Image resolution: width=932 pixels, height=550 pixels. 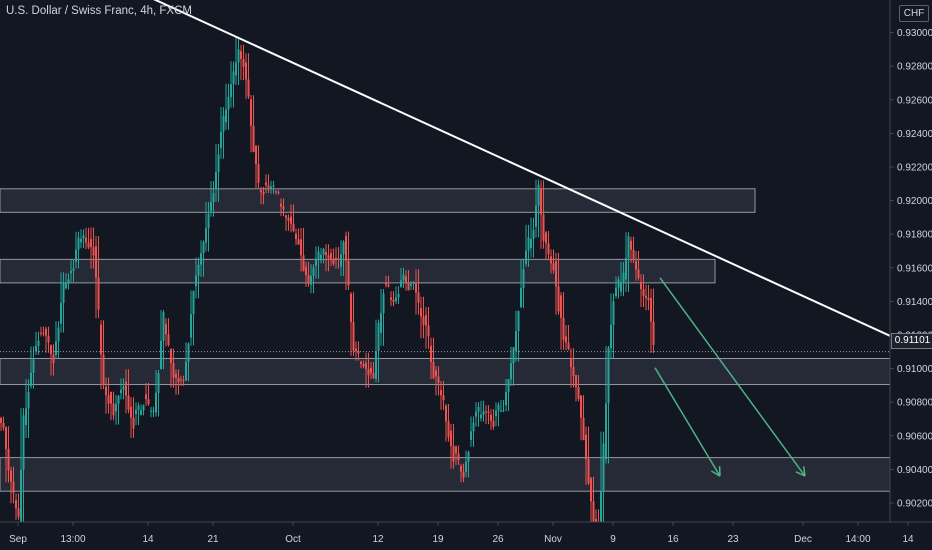 I want to click on time-tick-label: Nov, so click(x=553, y=539).